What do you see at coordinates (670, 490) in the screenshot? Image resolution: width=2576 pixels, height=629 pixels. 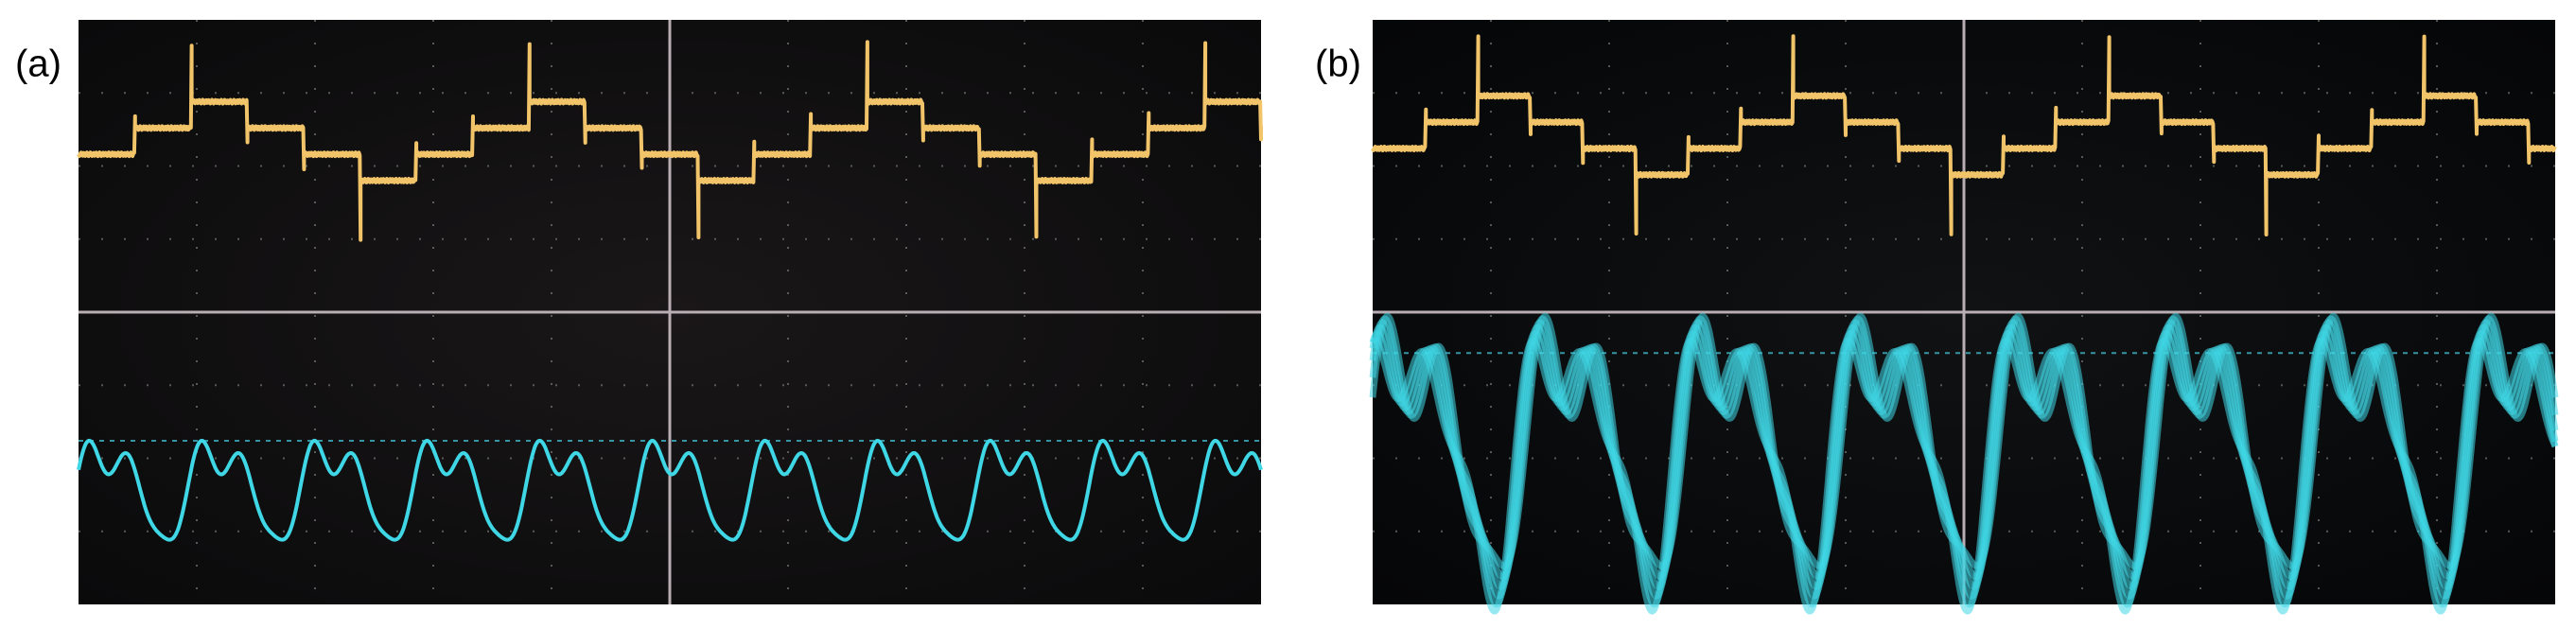 I see `cyan-trace` at bounding box center [670, 490].